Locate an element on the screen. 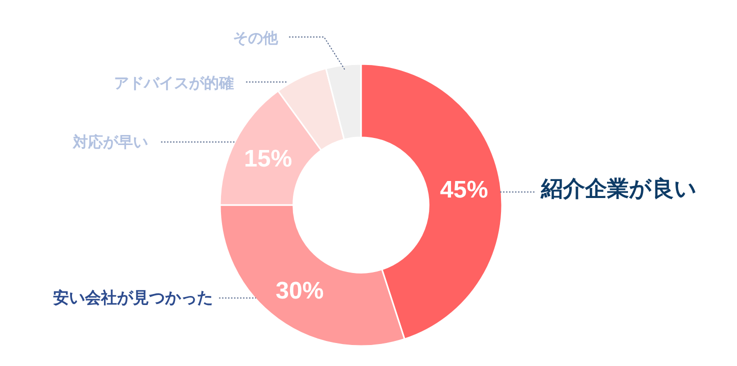  slice-label: 対応が早い is located at coordinates (110, 142).